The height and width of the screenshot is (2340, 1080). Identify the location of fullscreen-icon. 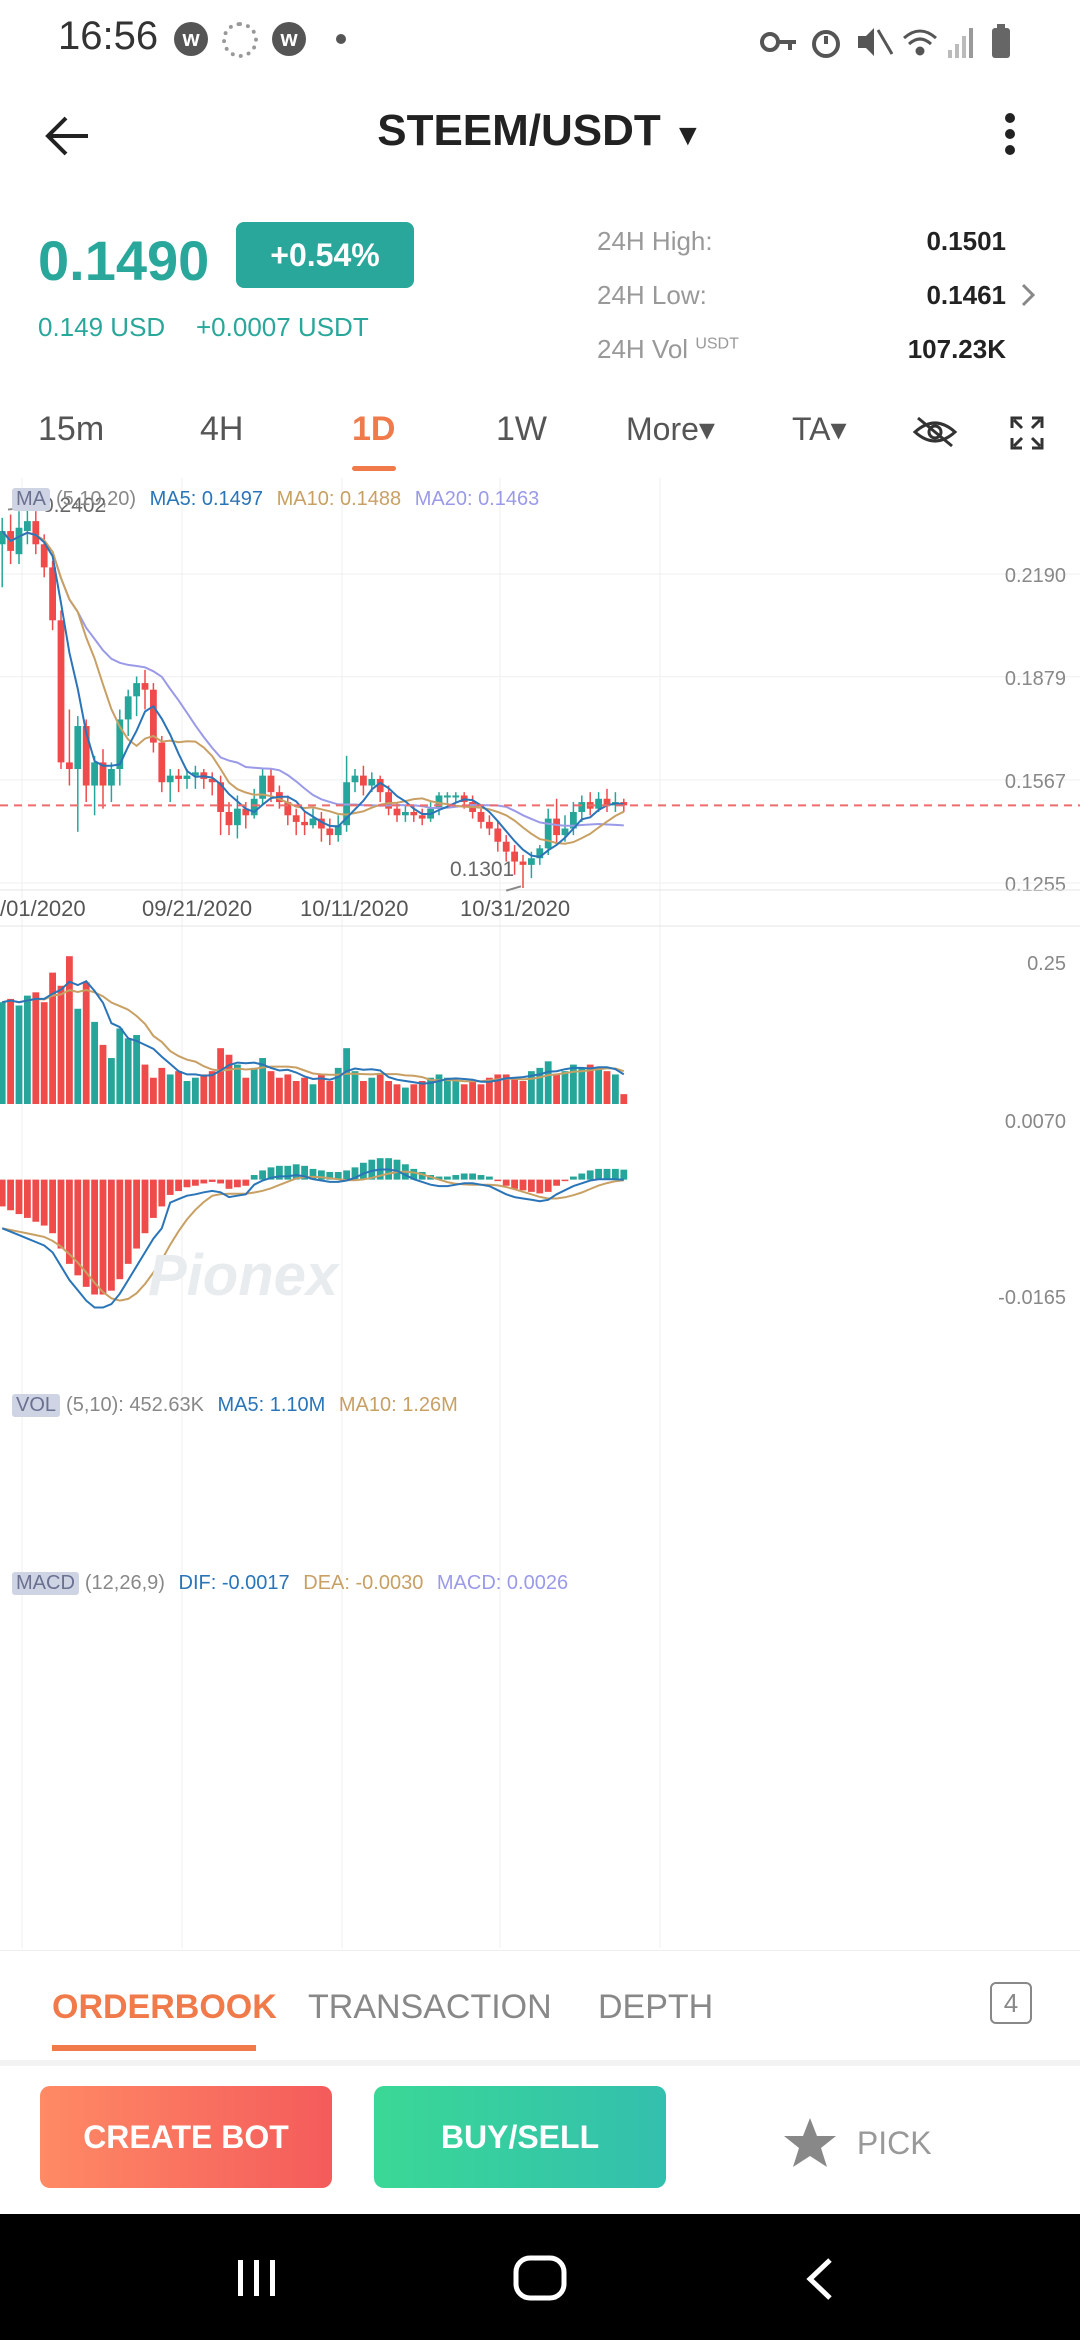
(1027, 433).